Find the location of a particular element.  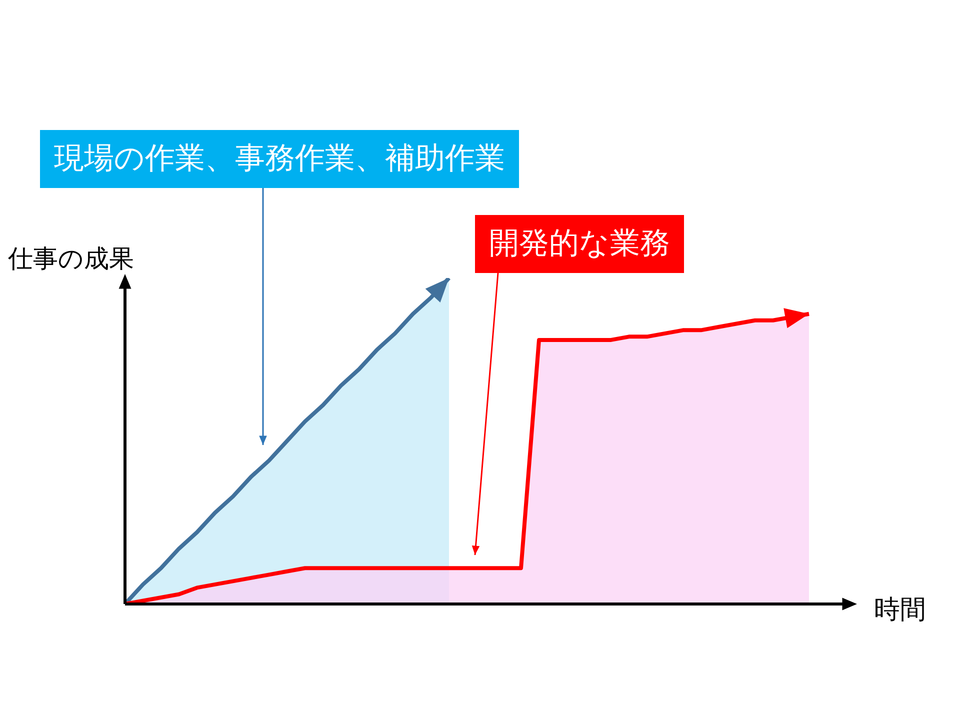

y-axis-title: 仕事の成果 is located at coordinates (71, 259).